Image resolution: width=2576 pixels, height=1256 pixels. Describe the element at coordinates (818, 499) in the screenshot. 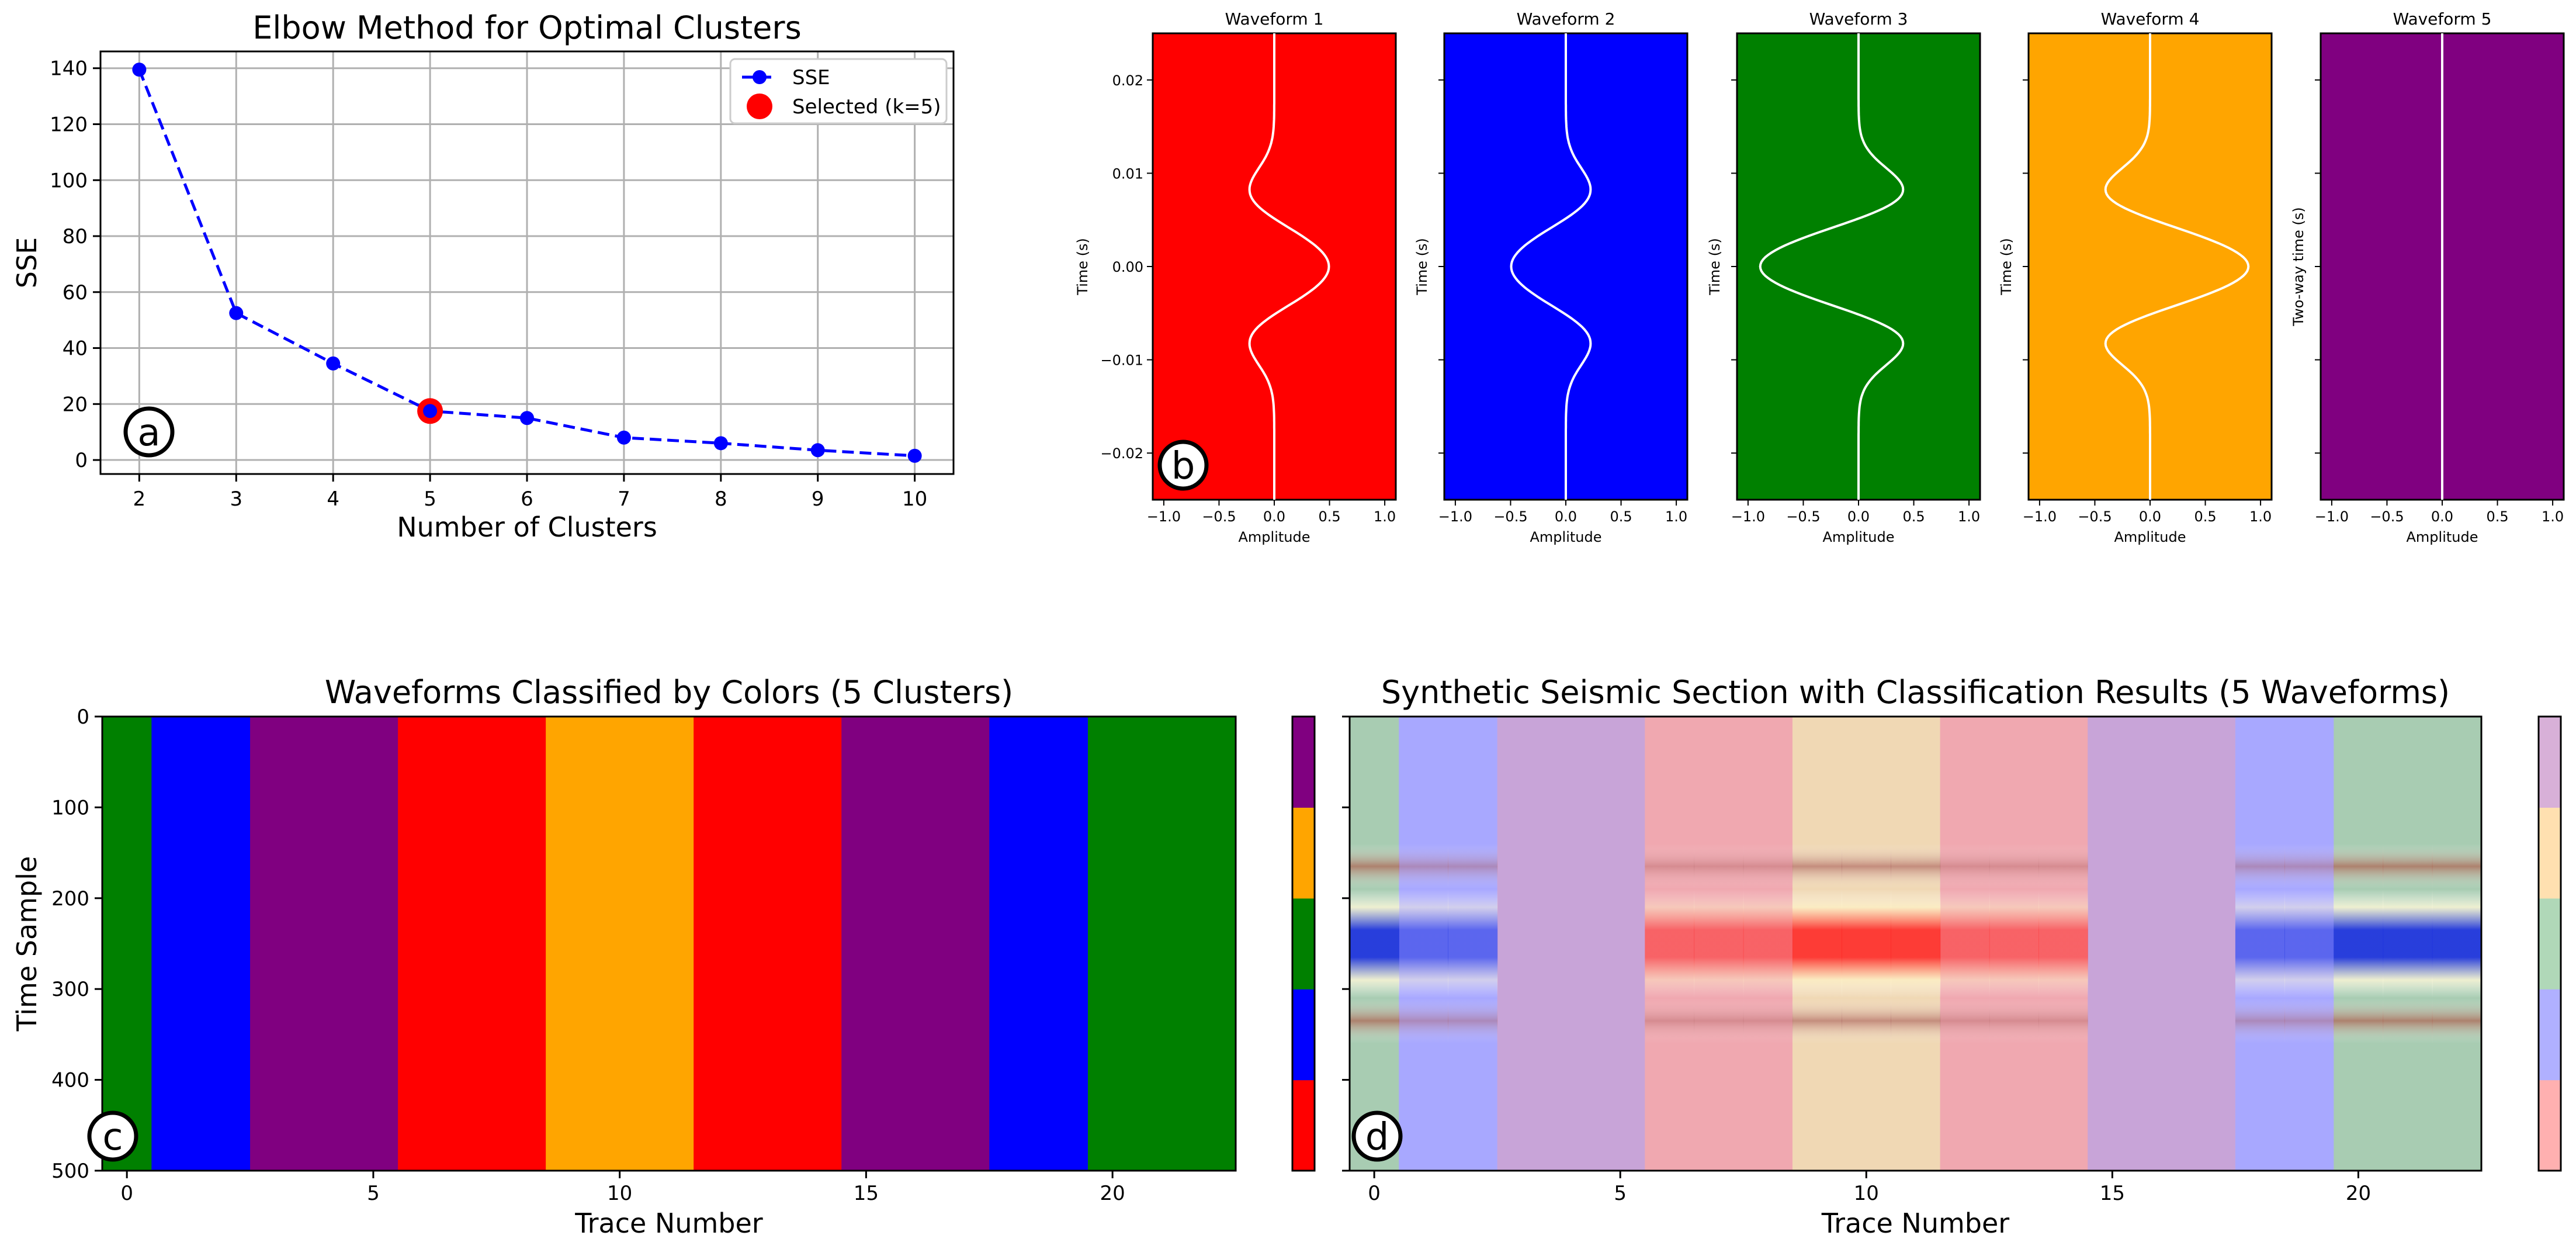

I see `x-tick-label: 9` at that location.